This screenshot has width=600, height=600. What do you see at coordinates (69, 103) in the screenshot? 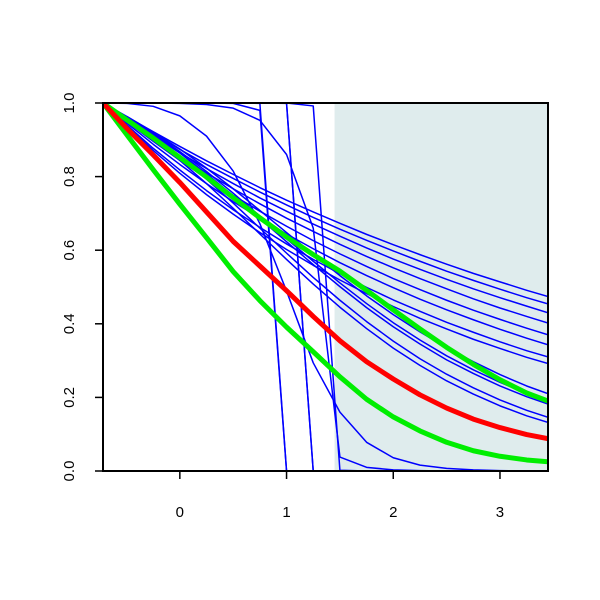
I see `y-tick-label: 1.0` at bounding box center [69, 103].